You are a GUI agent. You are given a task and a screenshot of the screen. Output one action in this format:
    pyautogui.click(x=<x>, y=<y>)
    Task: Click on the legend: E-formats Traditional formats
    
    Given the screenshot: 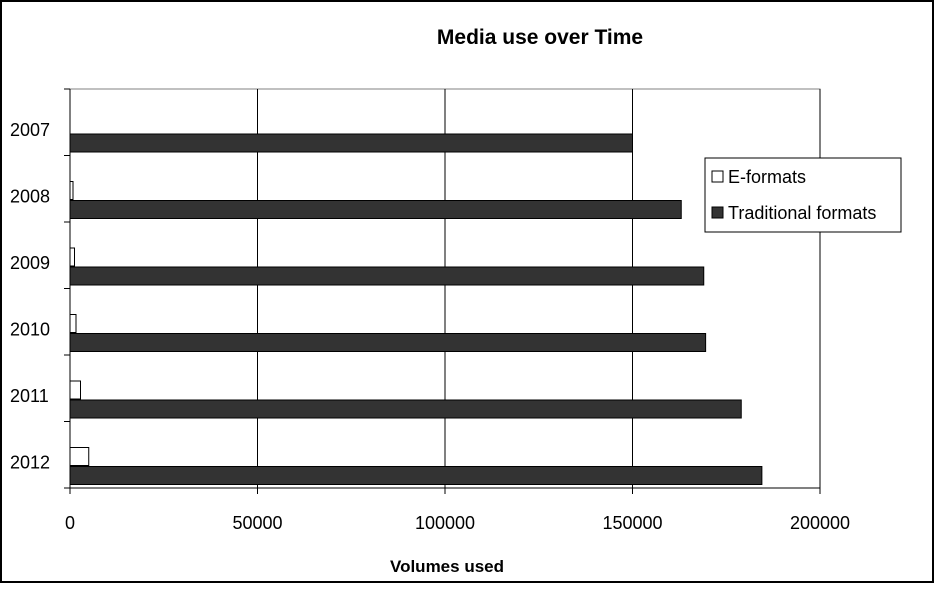 What is the action you would take?
    pyautogui.click(x=803, y=195)
    